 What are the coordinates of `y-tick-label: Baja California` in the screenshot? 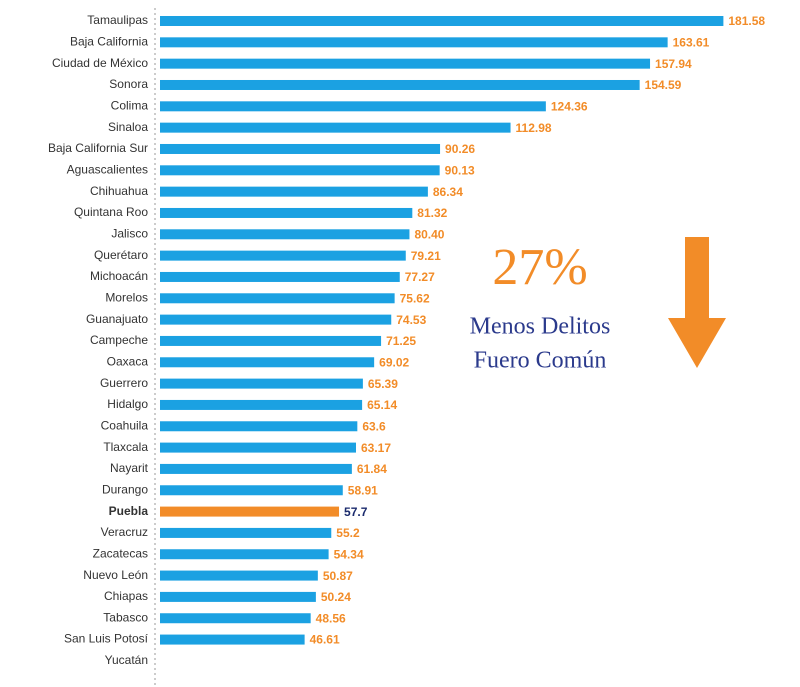 It's located at (109, 42).